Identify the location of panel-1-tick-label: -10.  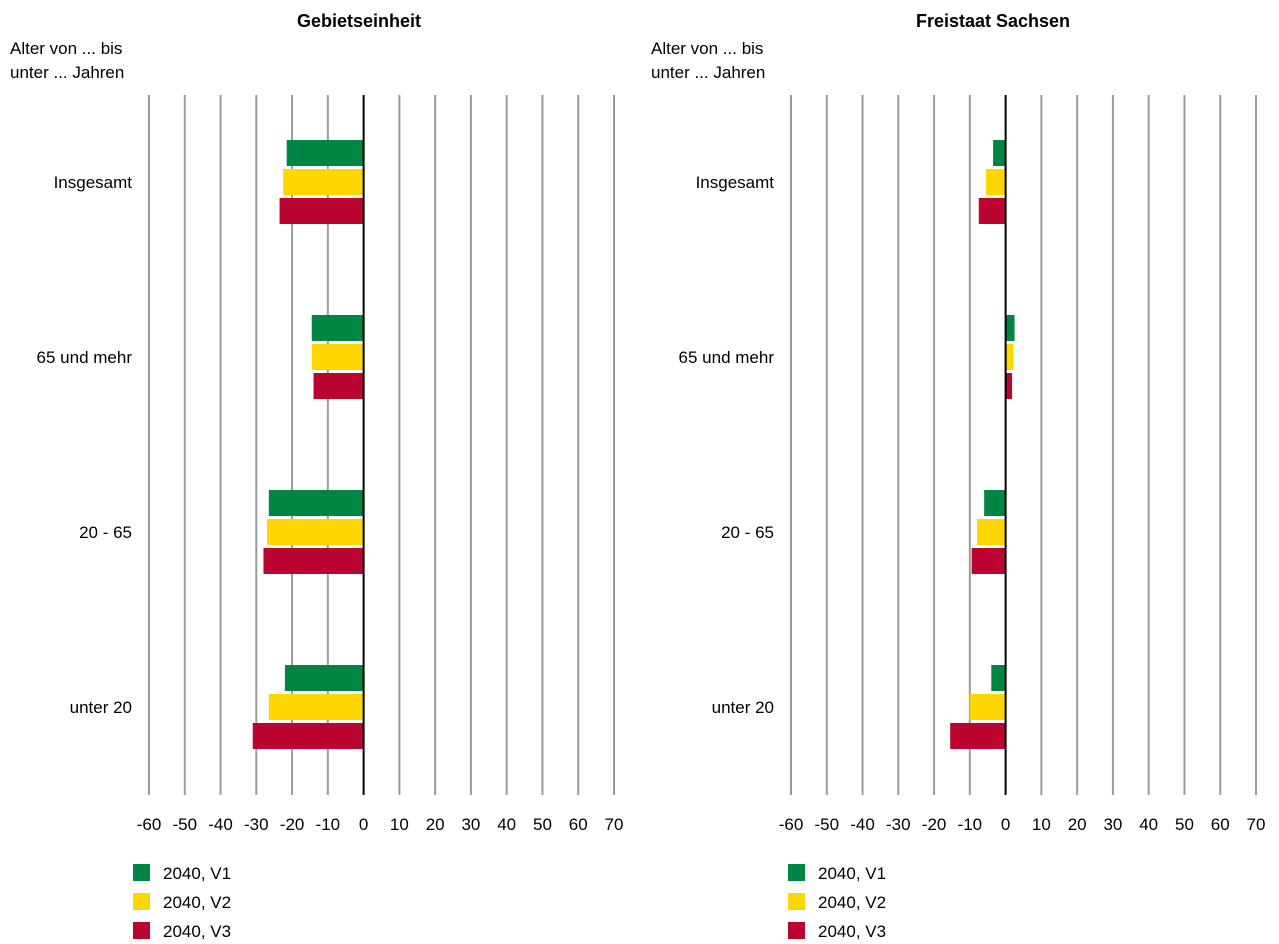
(328, 824).